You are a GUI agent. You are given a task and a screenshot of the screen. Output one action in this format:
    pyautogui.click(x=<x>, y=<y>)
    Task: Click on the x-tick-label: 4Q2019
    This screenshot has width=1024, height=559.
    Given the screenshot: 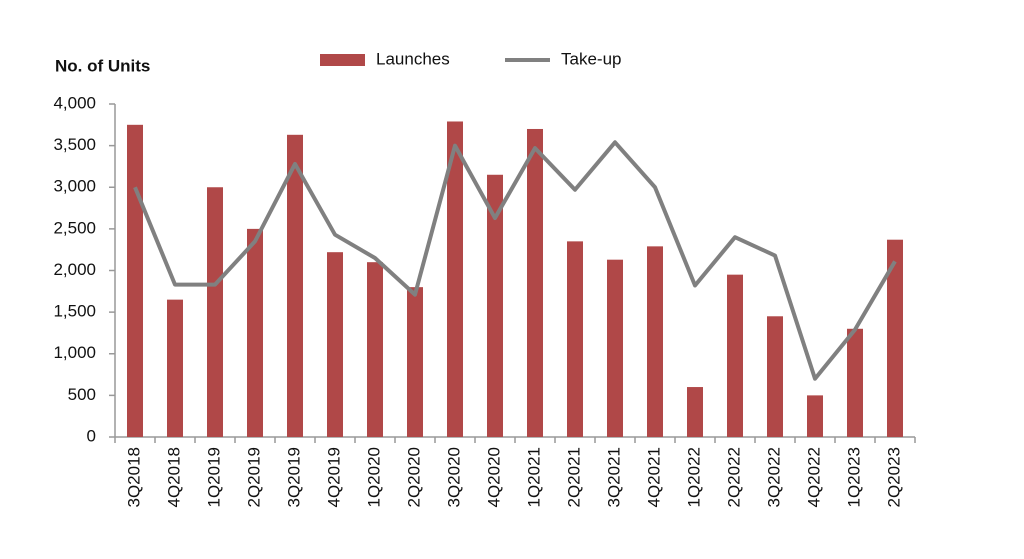 What is the action you would take?
    pyautogui.click(x=333, y=477)
    